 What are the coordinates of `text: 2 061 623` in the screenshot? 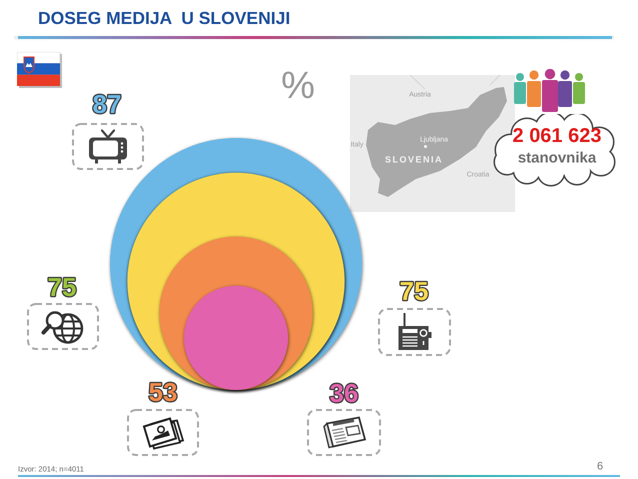 It's located at (557, 136).